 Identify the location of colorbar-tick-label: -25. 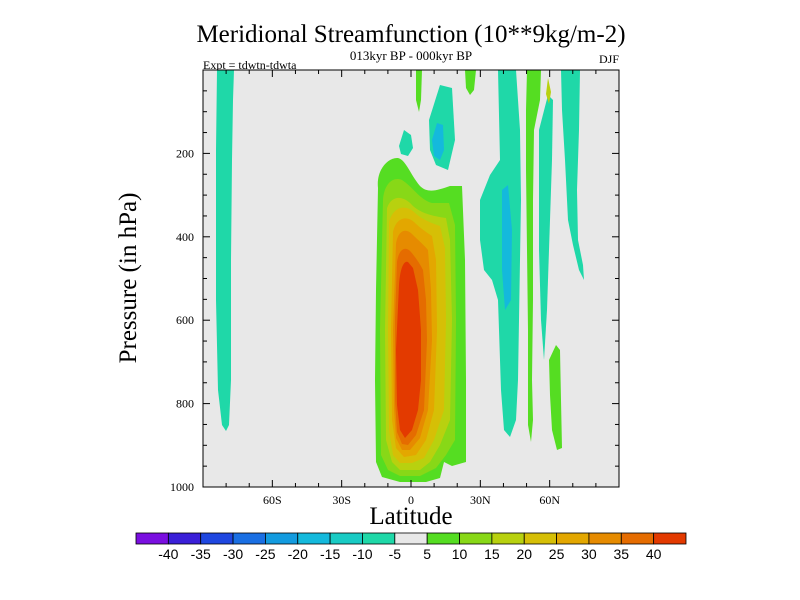
(265, 554).